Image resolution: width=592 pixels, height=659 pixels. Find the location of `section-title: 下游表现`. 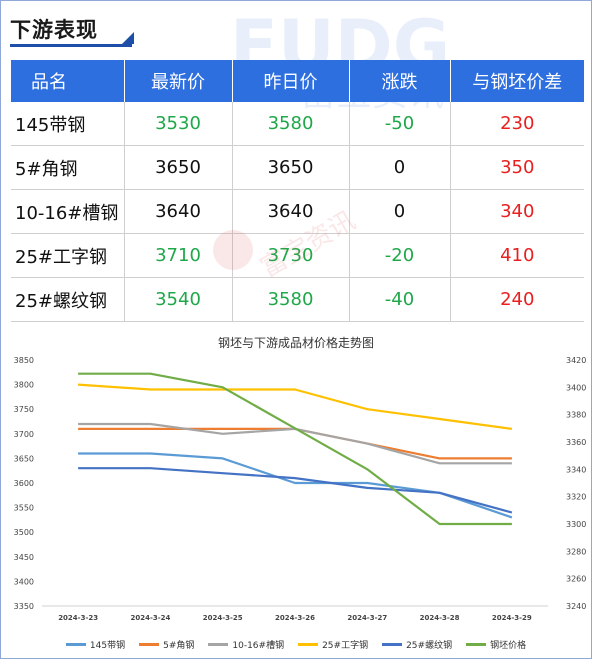

section-title: 下游表现 is located at coordinates (54, 30).